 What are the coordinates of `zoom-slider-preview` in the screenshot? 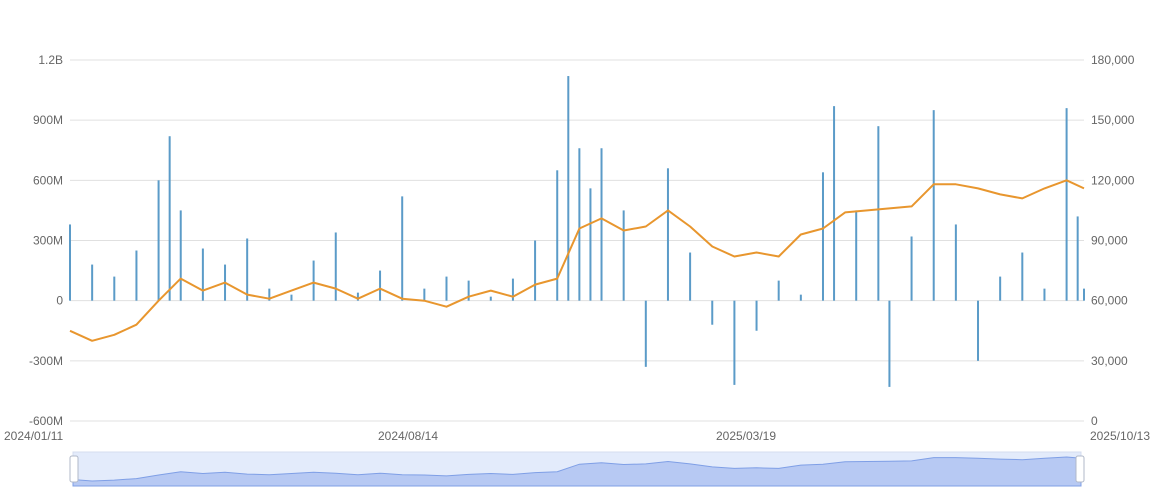 It's located at (577, 471).